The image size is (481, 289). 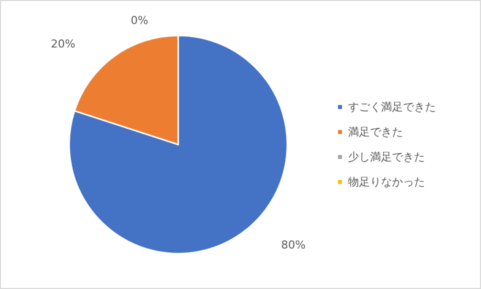 I want to click on text: 0%, so click(x=139, y=20).